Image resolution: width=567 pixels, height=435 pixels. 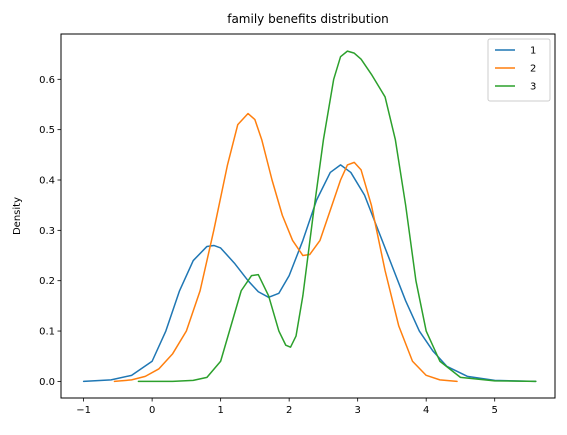 What do you see at coordinates (289, 410) in the screenshot?
I see `x-tick-label: 2` at bounding box center [289, 410].